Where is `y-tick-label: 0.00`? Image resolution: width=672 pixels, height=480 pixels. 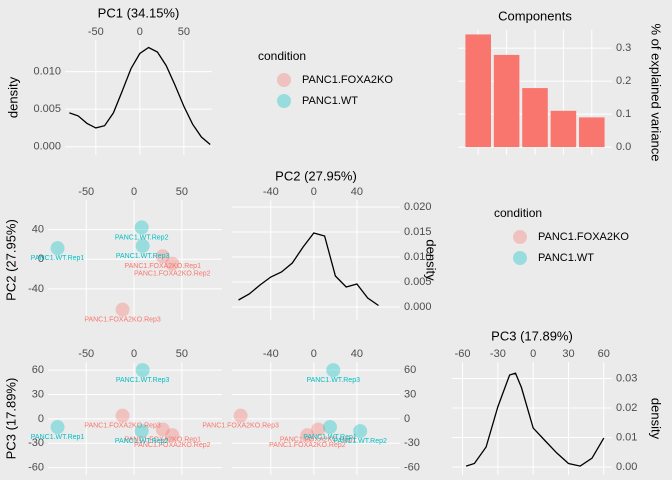 y-tick-label: 0.00 is located at coordinates (626, 467).